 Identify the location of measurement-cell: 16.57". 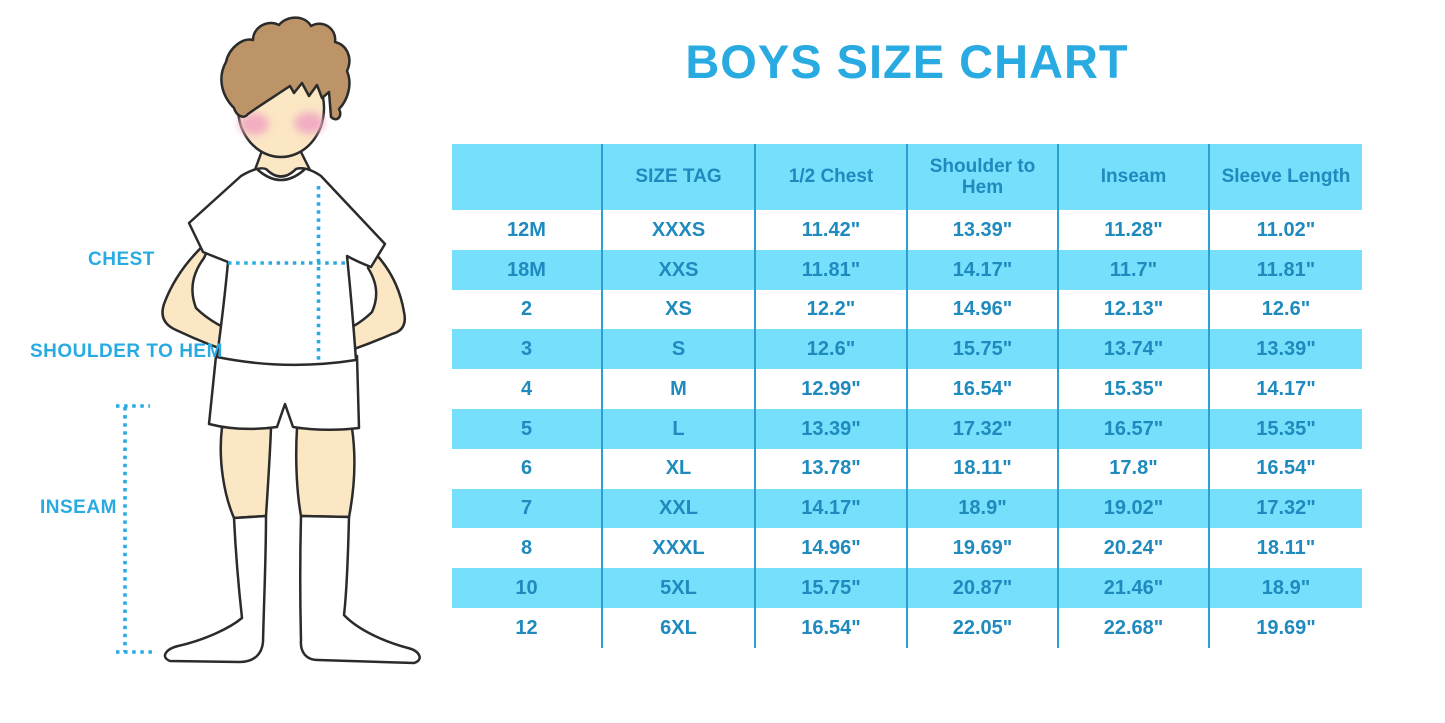
(1132, 428).